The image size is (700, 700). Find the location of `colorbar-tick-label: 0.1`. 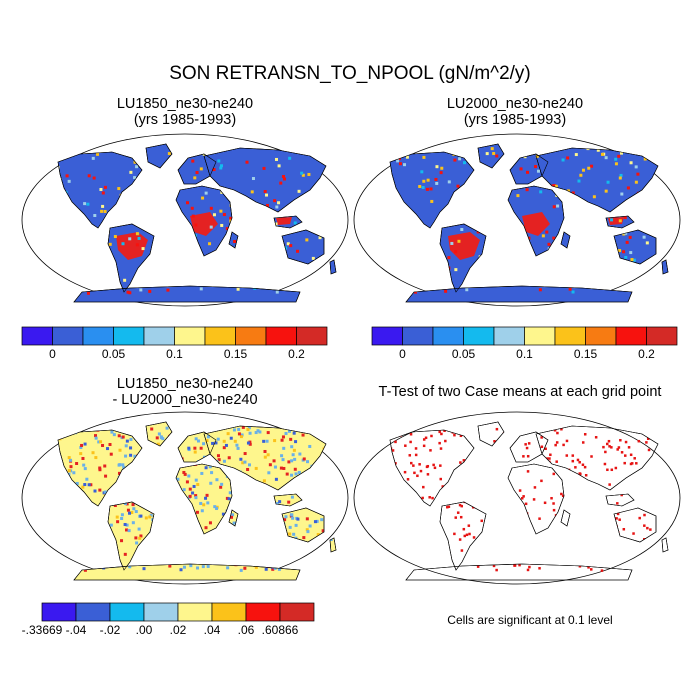

colorbar-tick-label: 0.1 is located at coordinates (524, 354).